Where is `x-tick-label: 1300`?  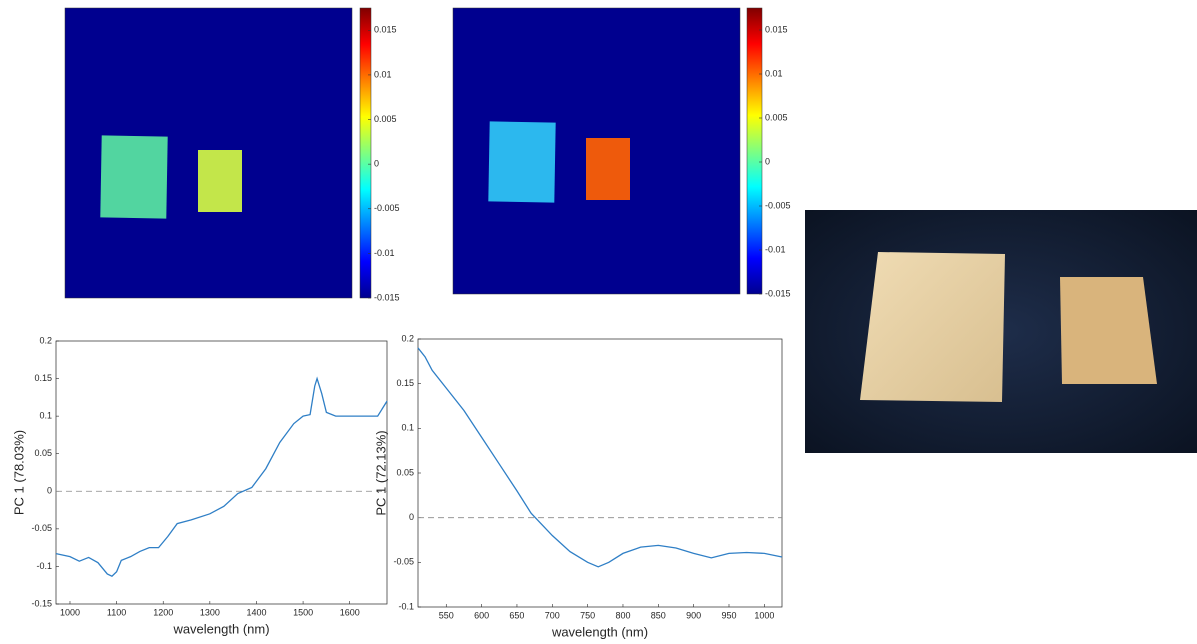
x-tick-label: 1300 is located at coordinates (210, 612).